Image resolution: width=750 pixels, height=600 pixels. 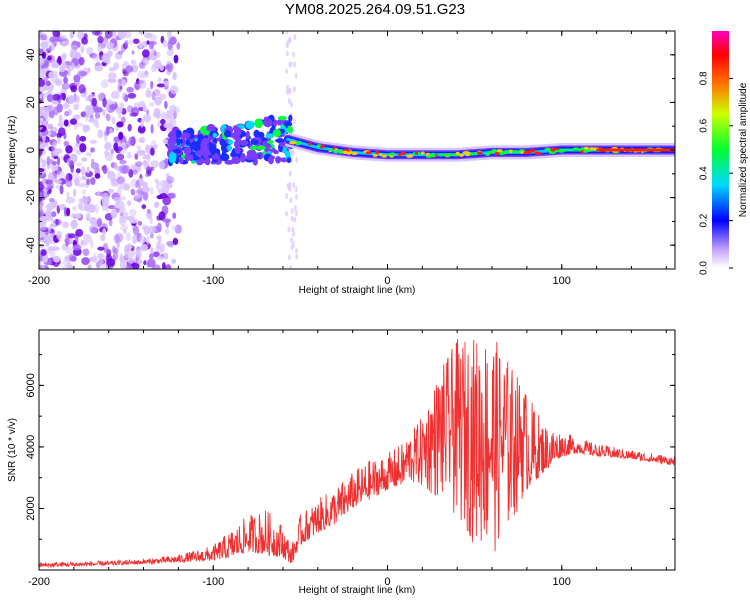 I want to click on x-tick-label: -200, so click(x=39, y=582).